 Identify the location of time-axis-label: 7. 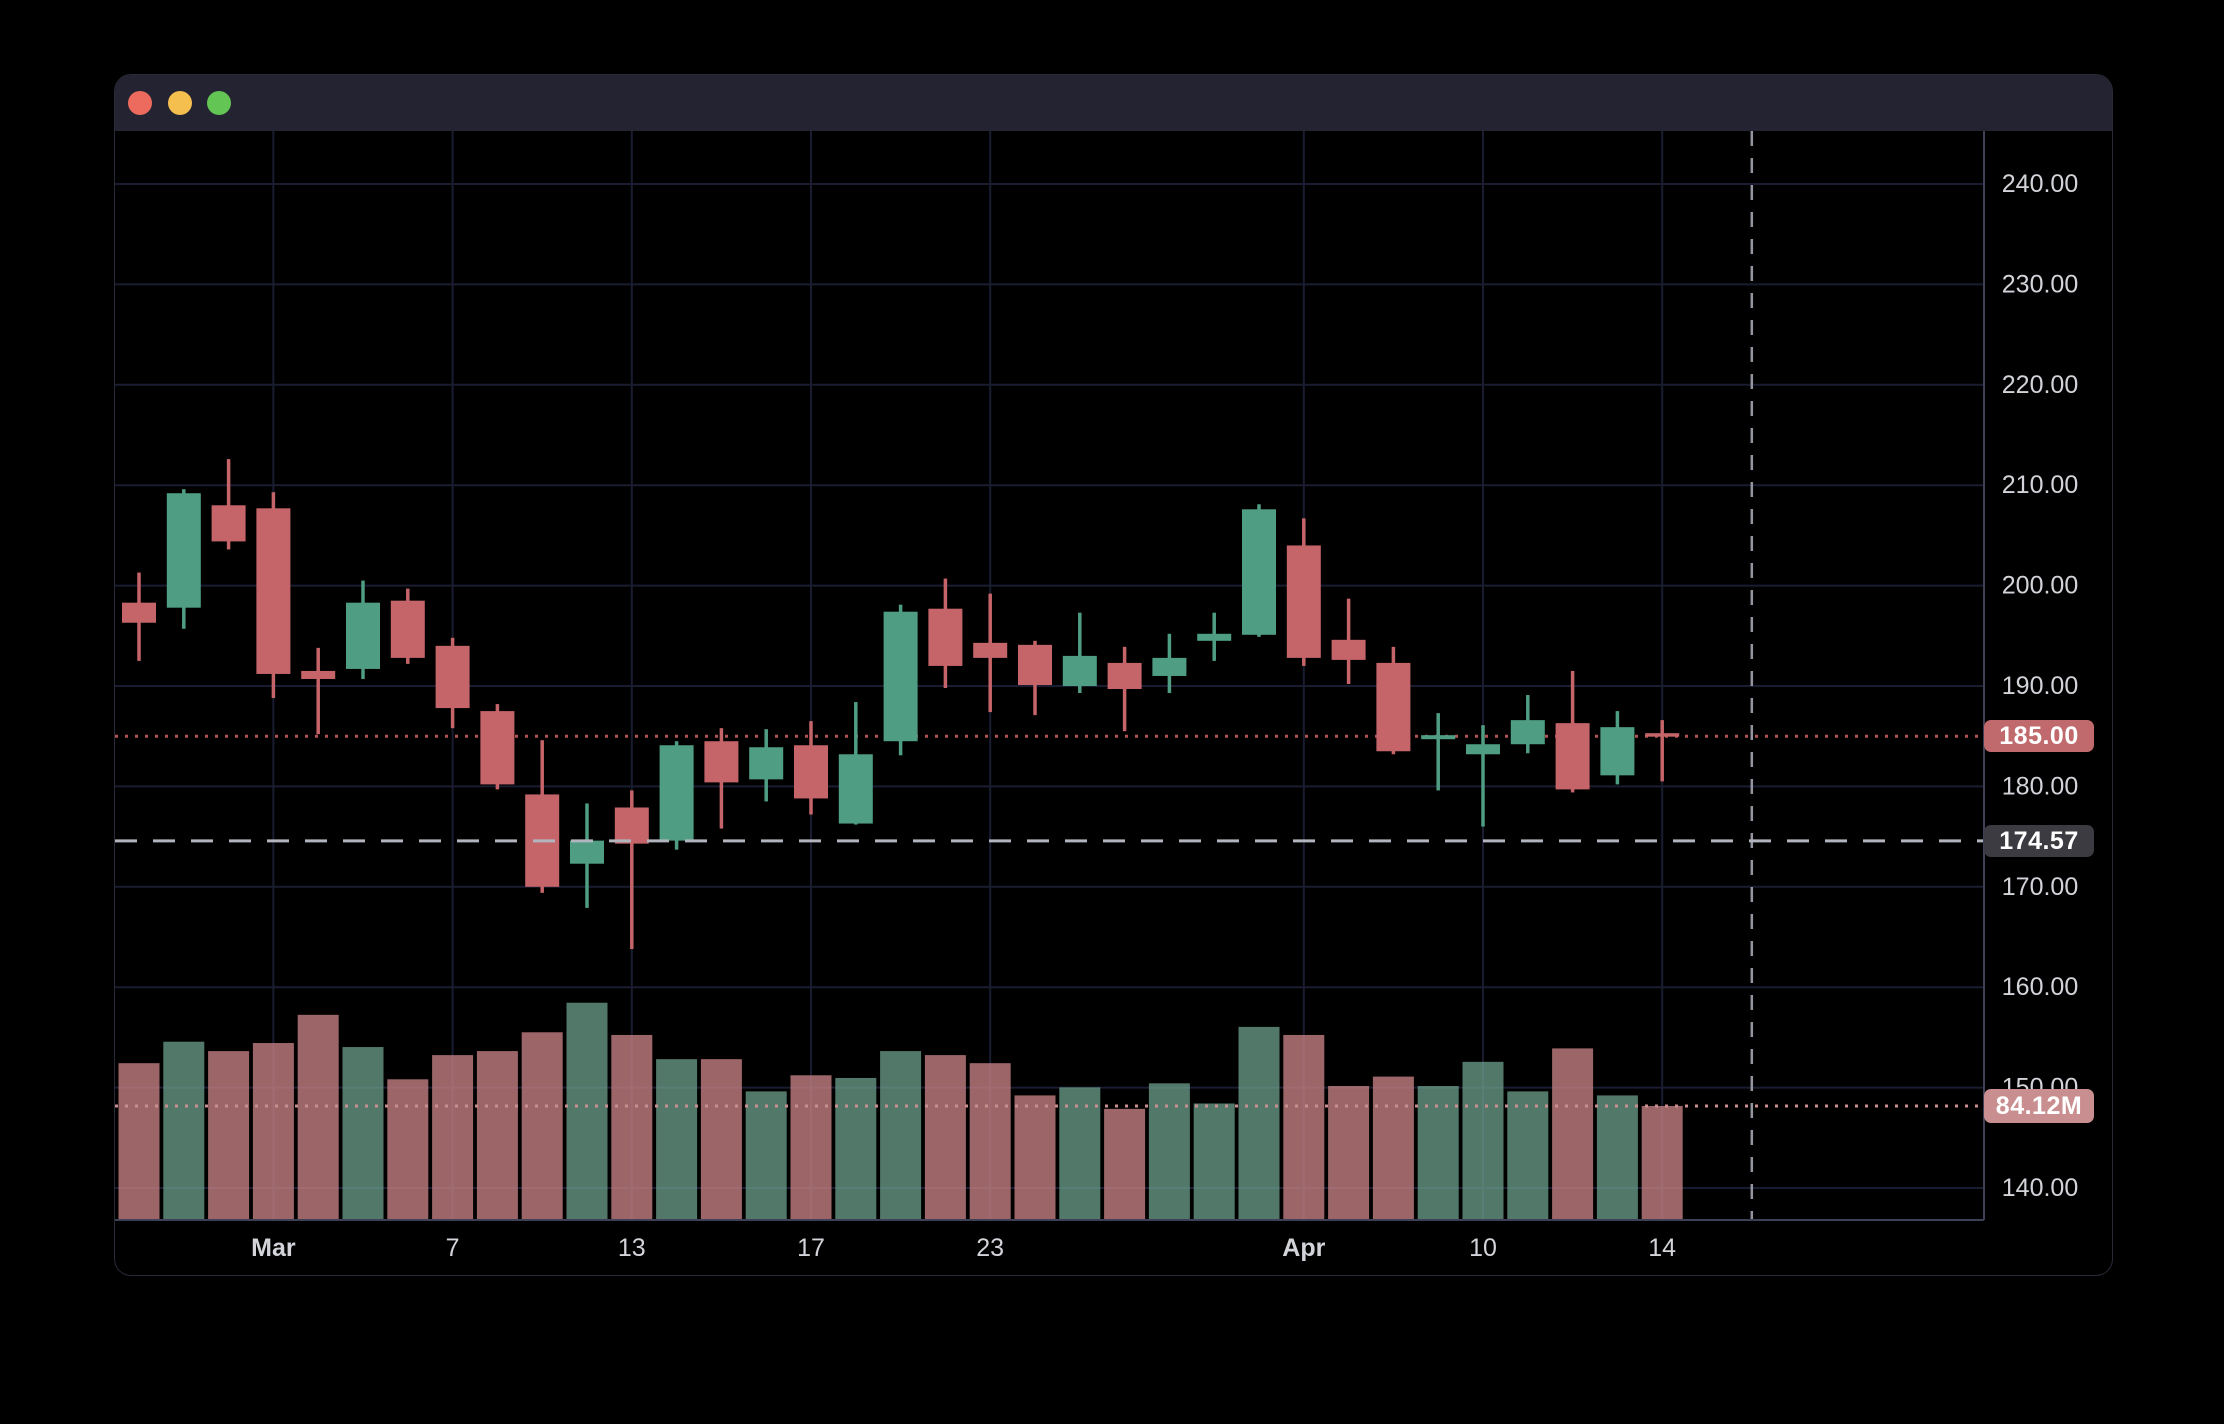
(453, 1248).